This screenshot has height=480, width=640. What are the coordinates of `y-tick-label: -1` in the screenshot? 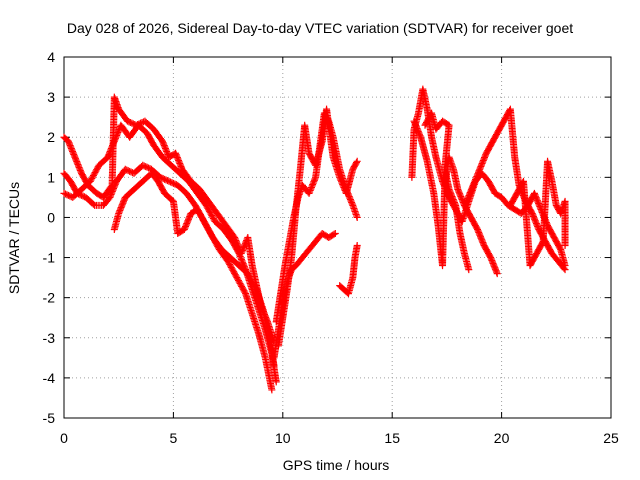 It's located at (49, 258).